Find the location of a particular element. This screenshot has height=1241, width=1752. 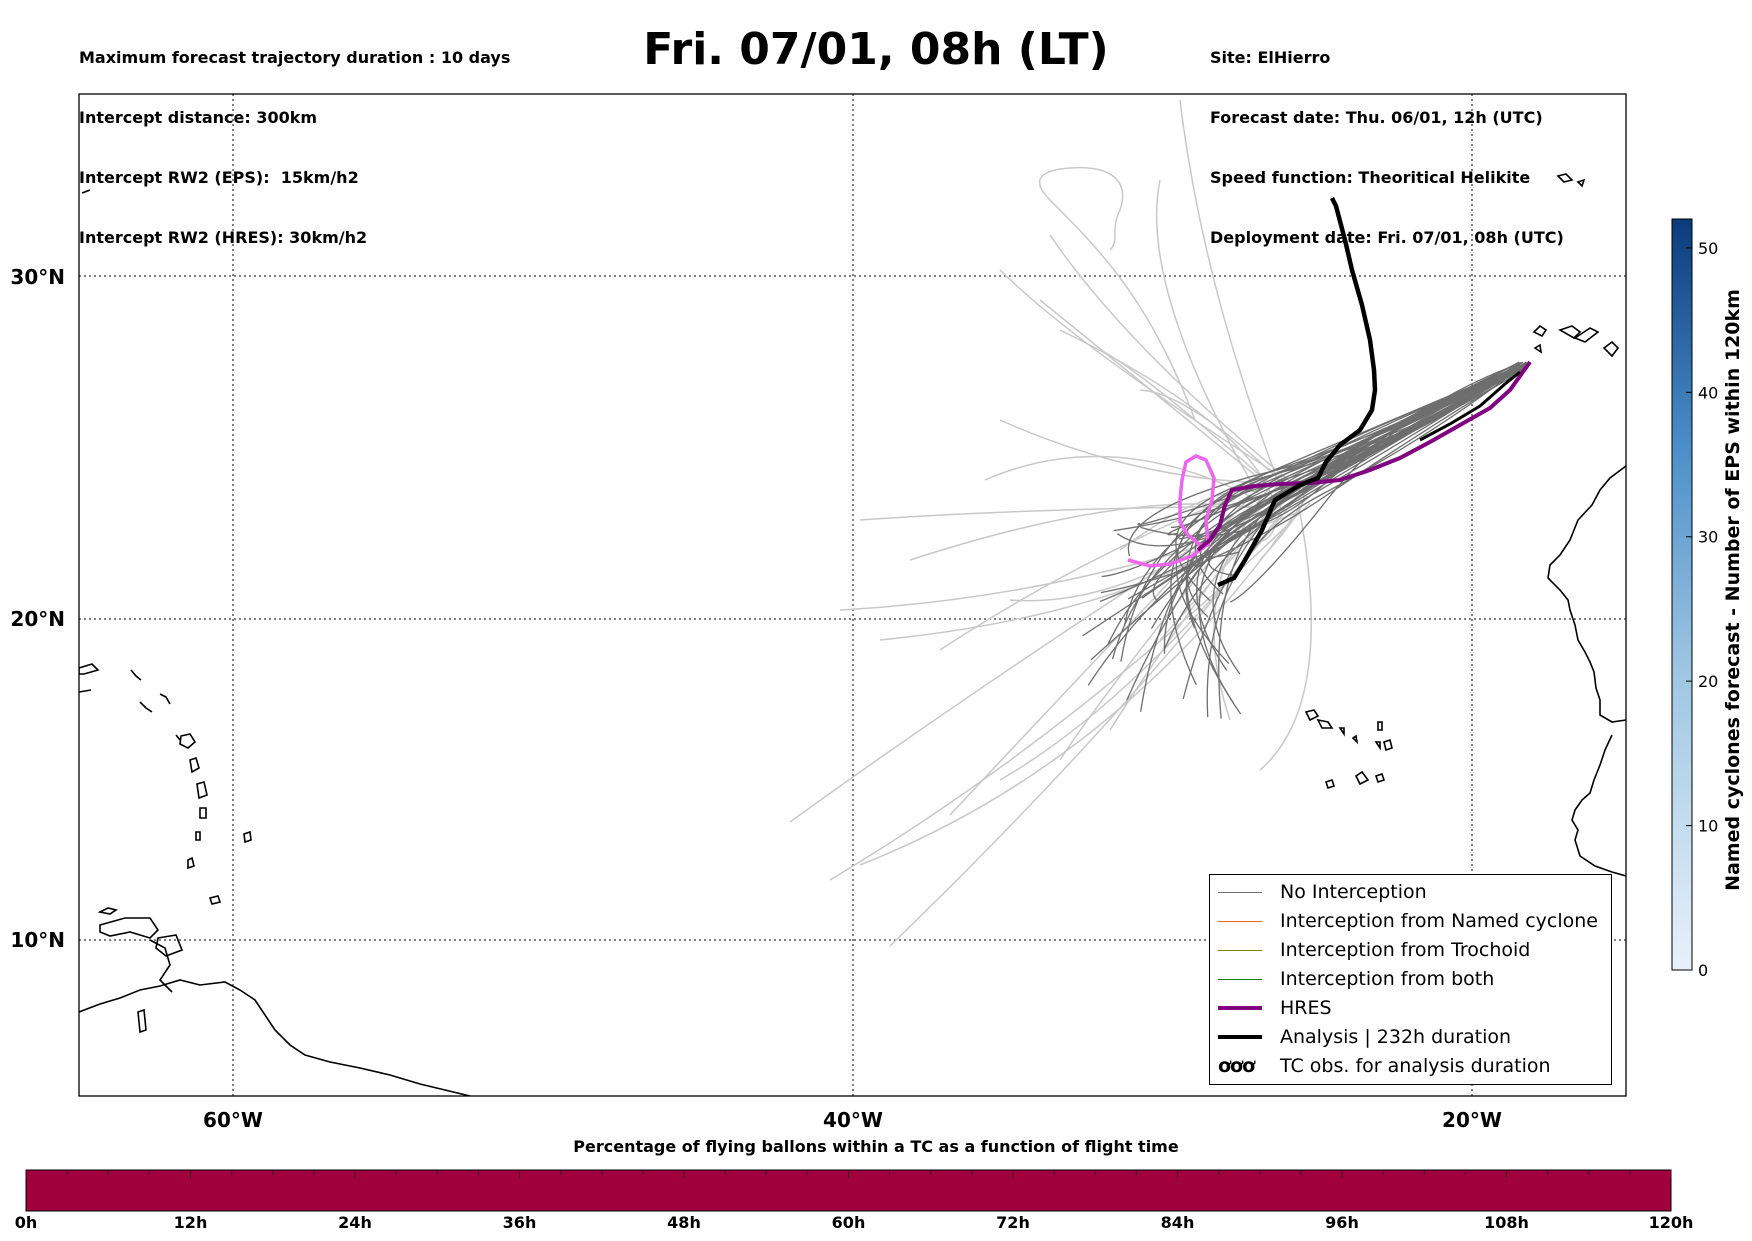

madeira-island is located at coordinates (1565, 178).